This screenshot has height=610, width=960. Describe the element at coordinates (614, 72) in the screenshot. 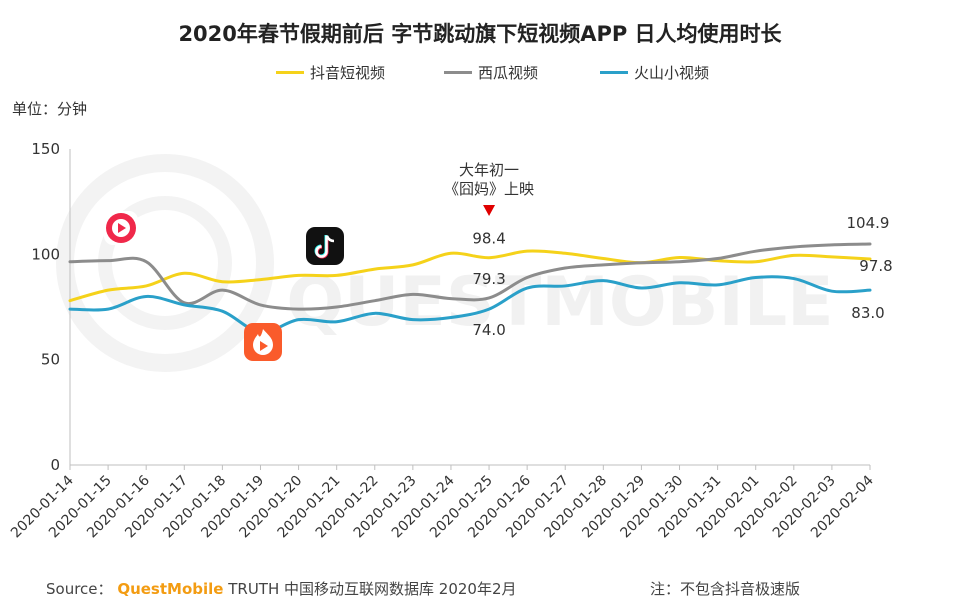

I see `legend-swatch-huoshan` at that location.